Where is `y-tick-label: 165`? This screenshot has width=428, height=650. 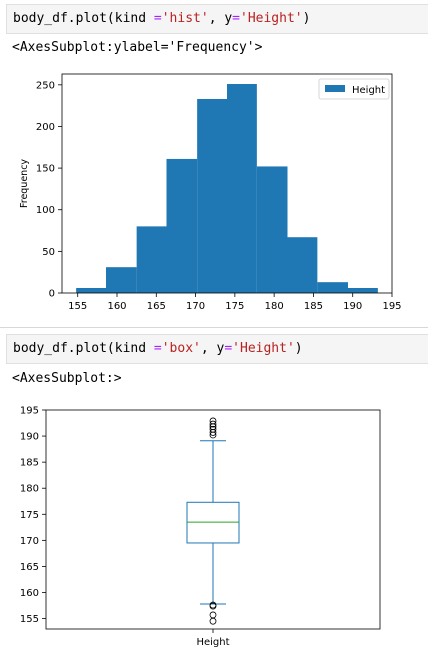 y-tick-label: 165 is located at coordinates (29, 567).